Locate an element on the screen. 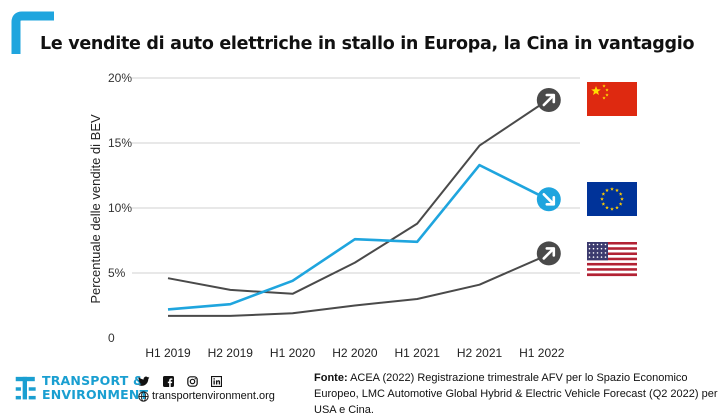 This screenshot has width=725, height=418. globe-icon is located at coordinates (143, 396).